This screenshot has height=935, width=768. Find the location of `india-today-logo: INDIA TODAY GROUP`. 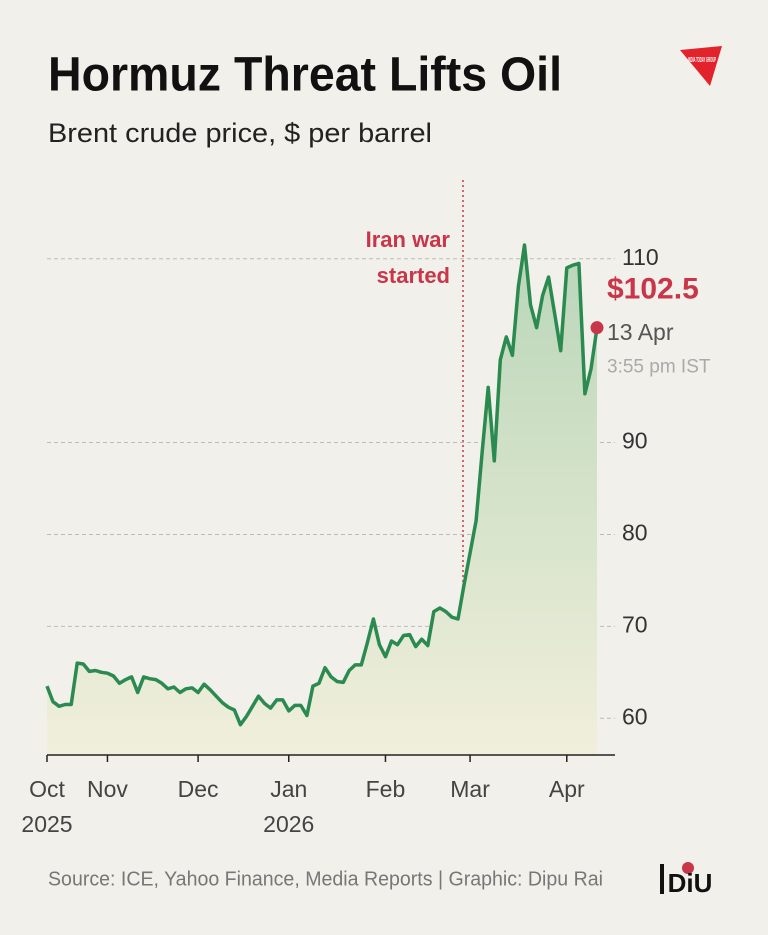

india-today-logo: INDIA TODAY GROUP is located at coordinates (701, 66).